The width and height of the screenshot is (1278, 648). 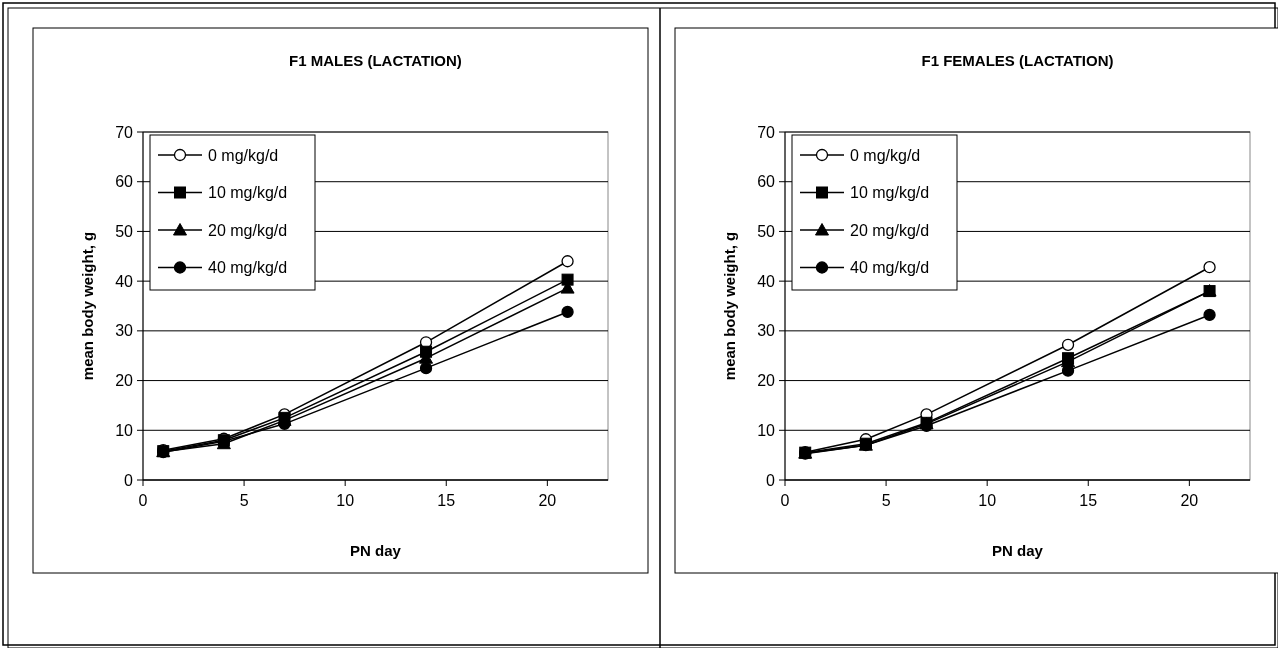 What do you see at coordinates (1017, 60) in the screenshot?
I see `chart-title: F1 FEMALES (LACTATION)` at bounding box center [1017, 60].